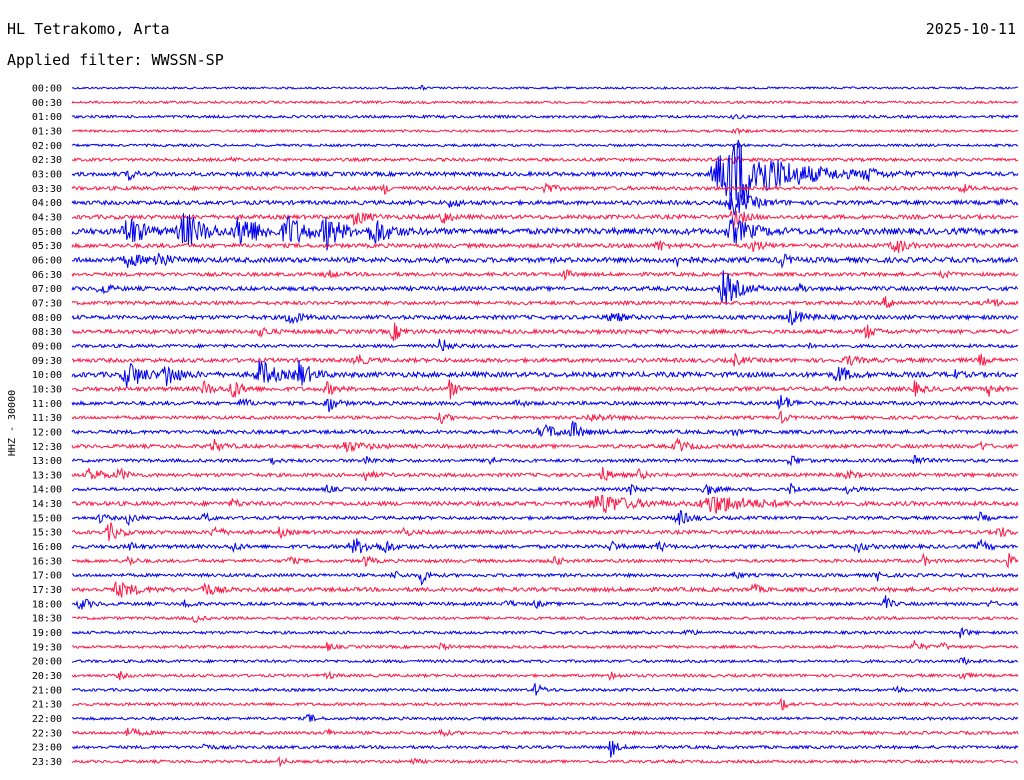 This screenshot has height=780, width=1024. What do you see at coordinates (47, 533) in the screenshot?
I see `time-label-1530: 15:30` at bounding box center [47, 533].